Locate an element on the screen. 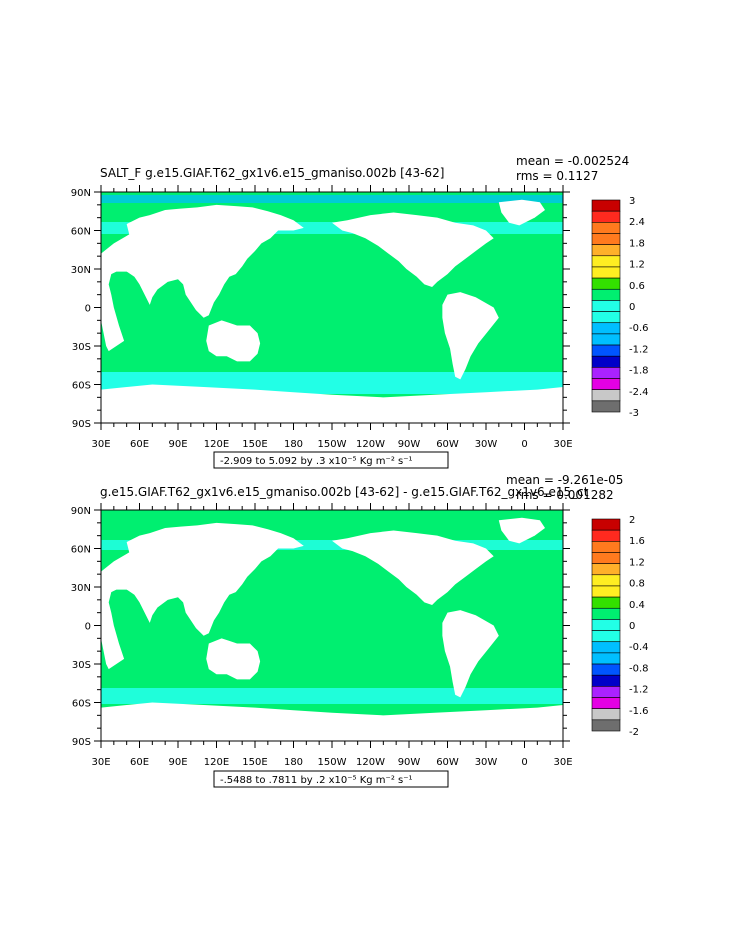 The height and width of the screenshot is (949, 733). colorbar-label: -1.8 is located at coordinates (639, 371).